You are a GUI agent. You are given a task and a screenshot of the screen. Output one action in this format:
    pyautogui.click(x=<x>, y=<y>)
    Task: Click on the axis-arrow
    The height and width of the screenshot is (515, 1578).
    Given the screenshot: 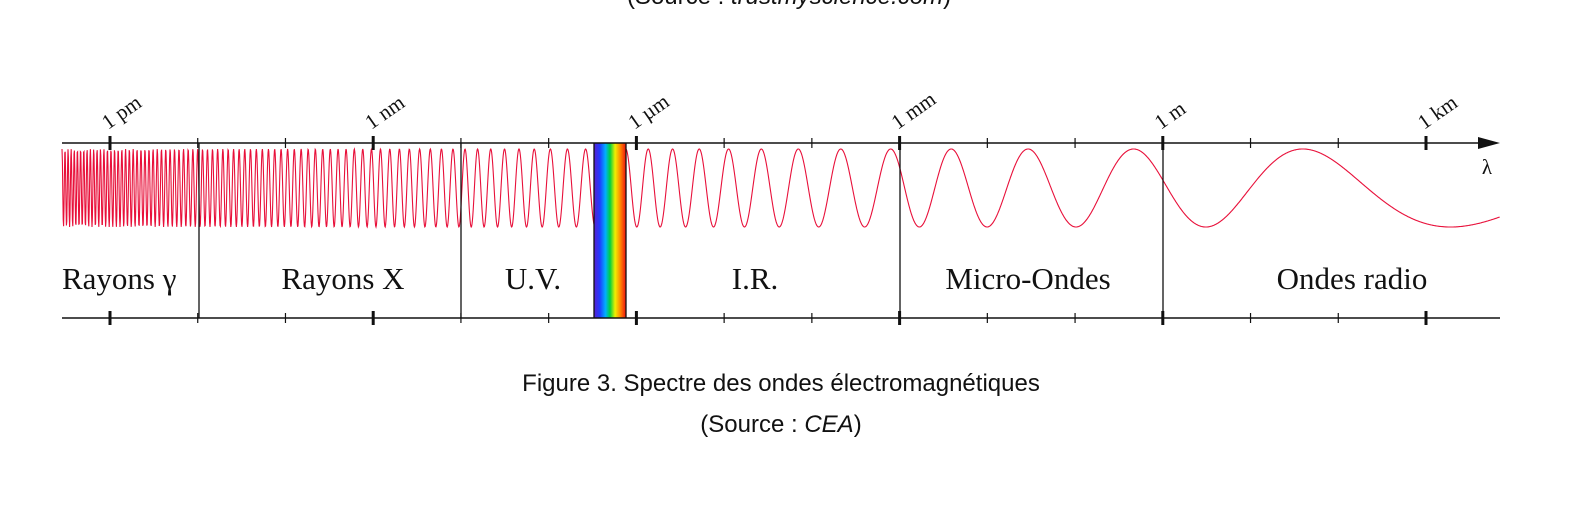 What is the action you would take?
    pyautogui.click(x=1489, y=143)
    